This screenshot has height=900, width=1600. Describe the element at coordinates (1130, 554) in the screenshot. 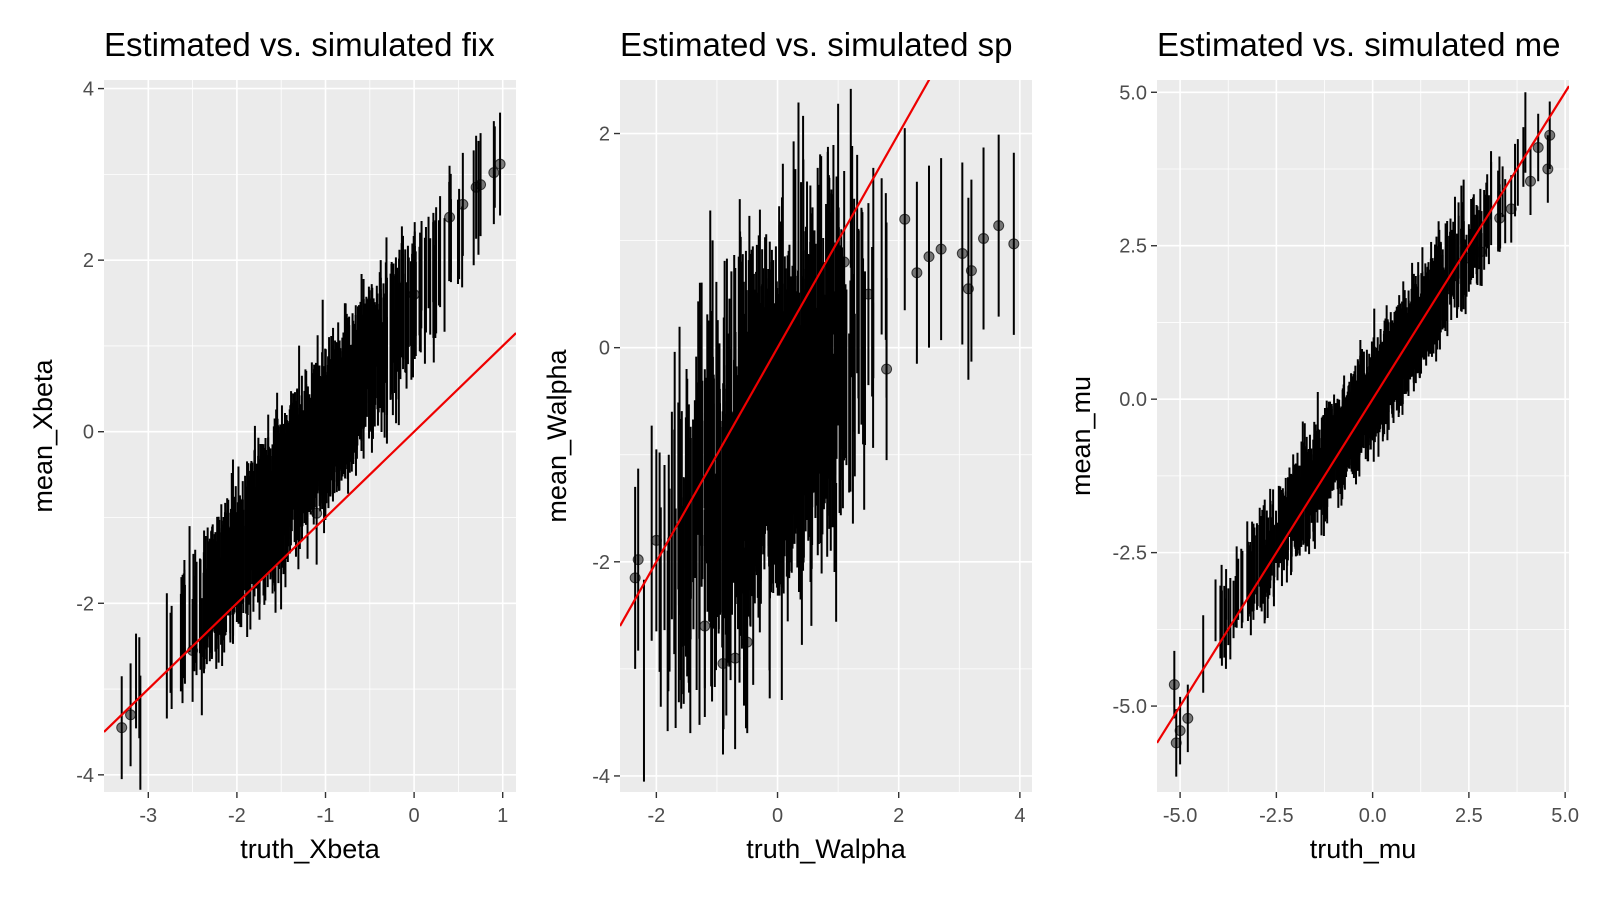

I see `y-tick-label: -2.5` at that location.